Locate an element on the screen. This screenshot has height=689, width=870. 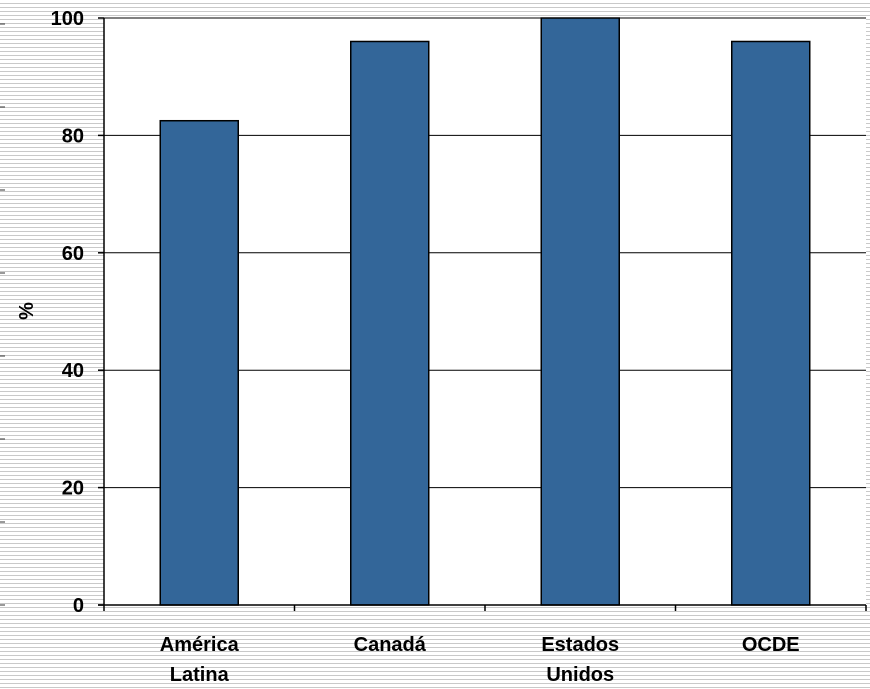
x-tick-label: América Latina is located at coordinates (200, 660).